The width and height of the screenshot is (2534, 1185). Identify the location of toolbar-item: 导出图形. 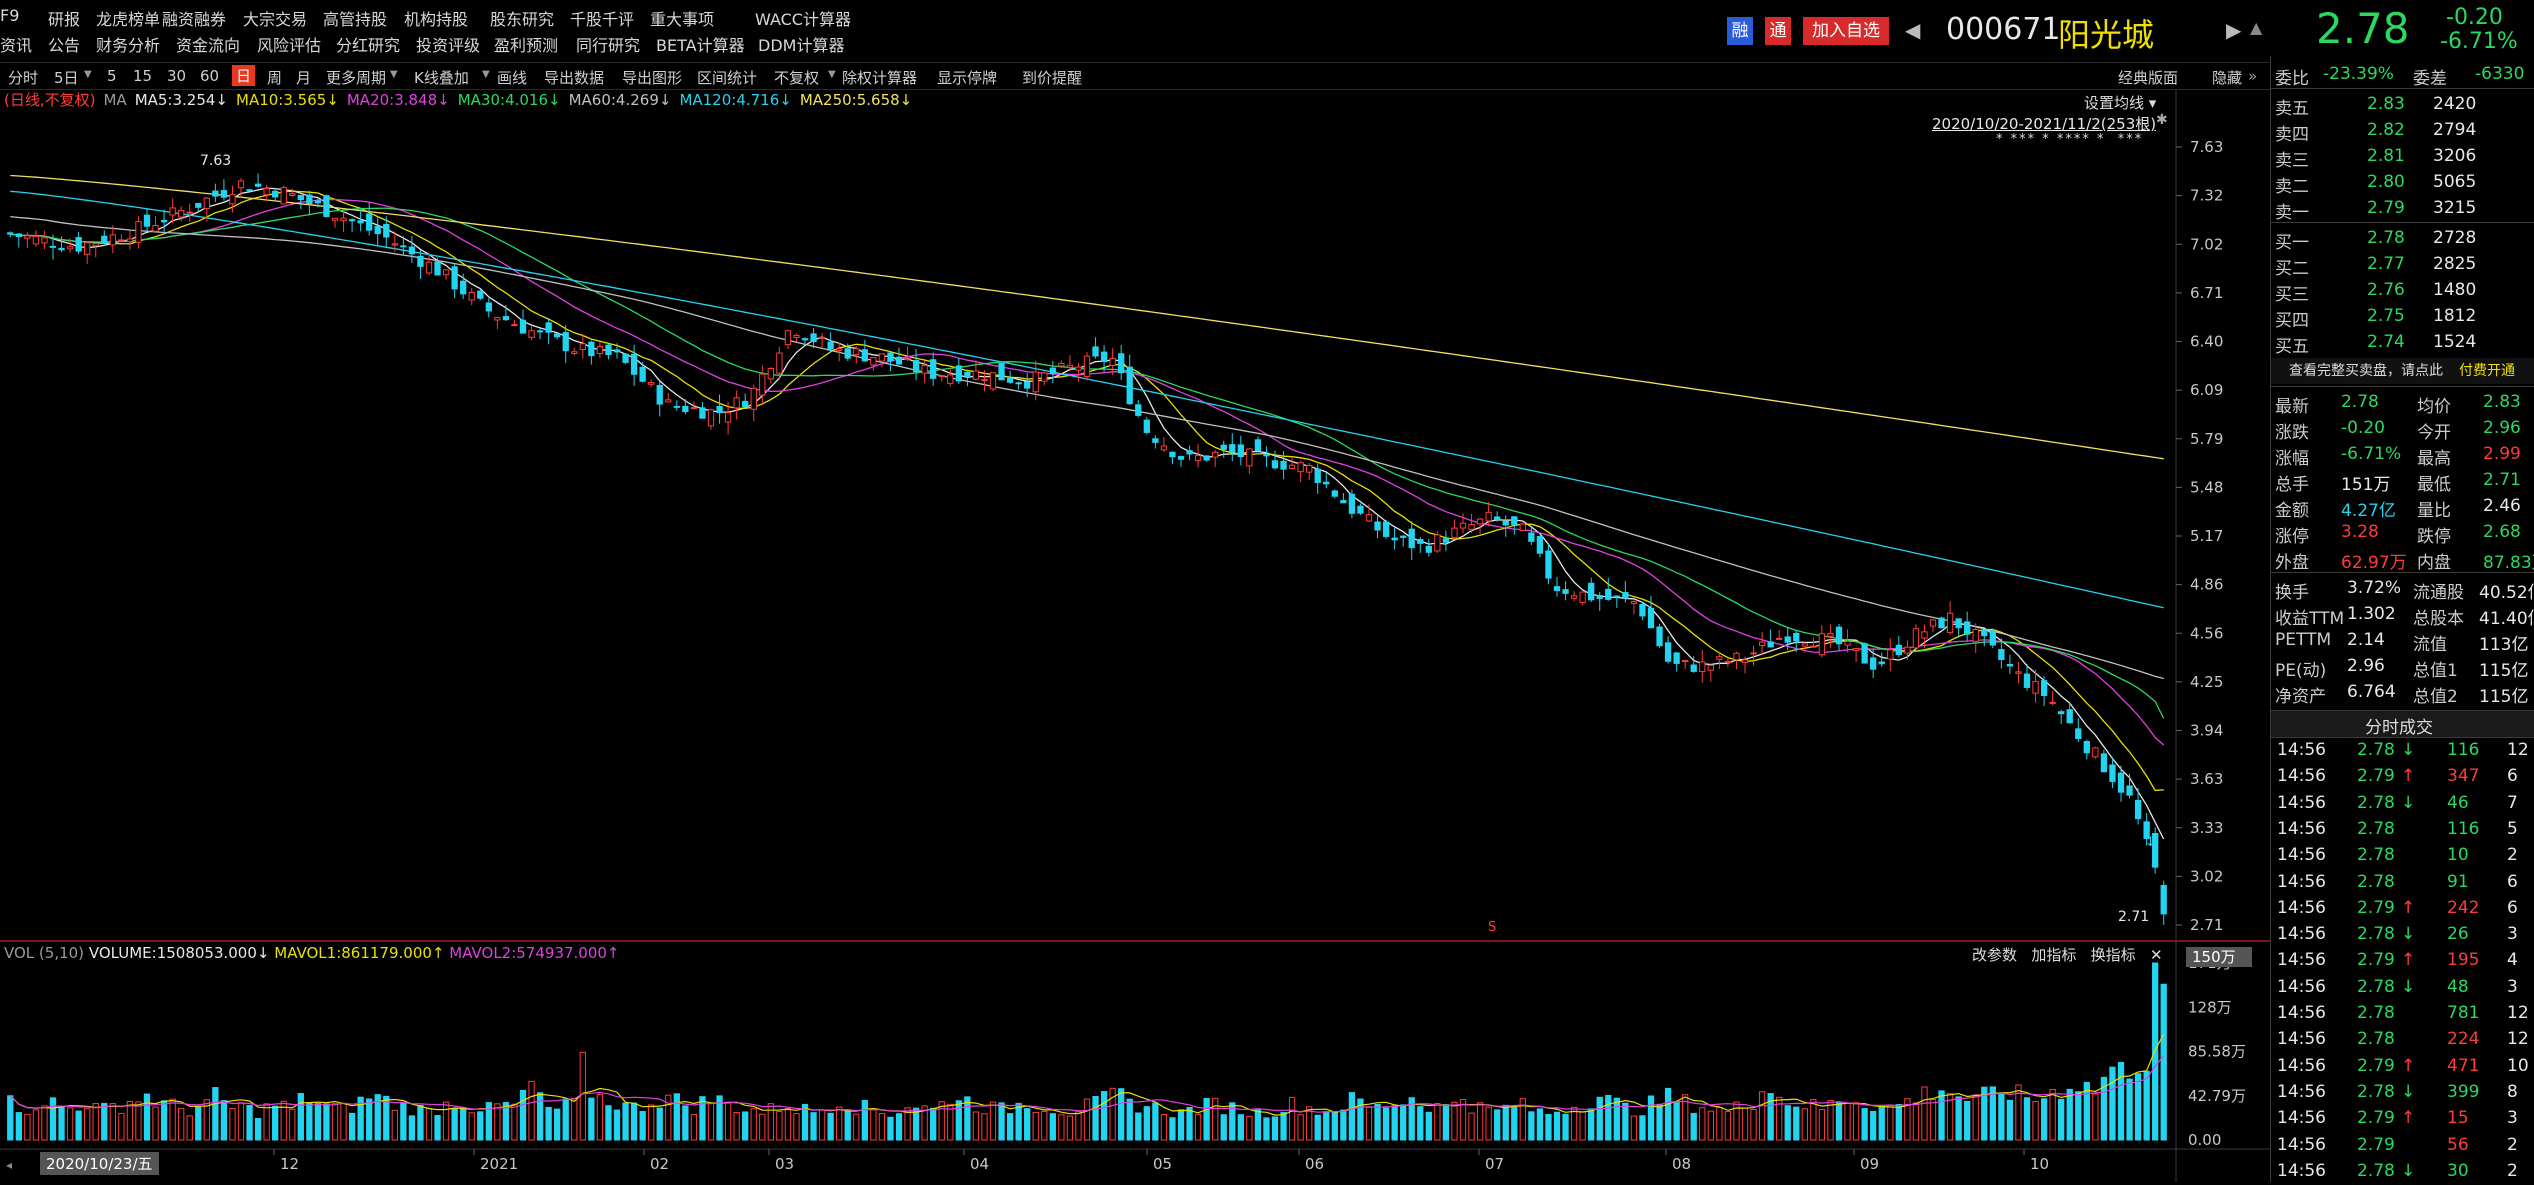
(652, 78).